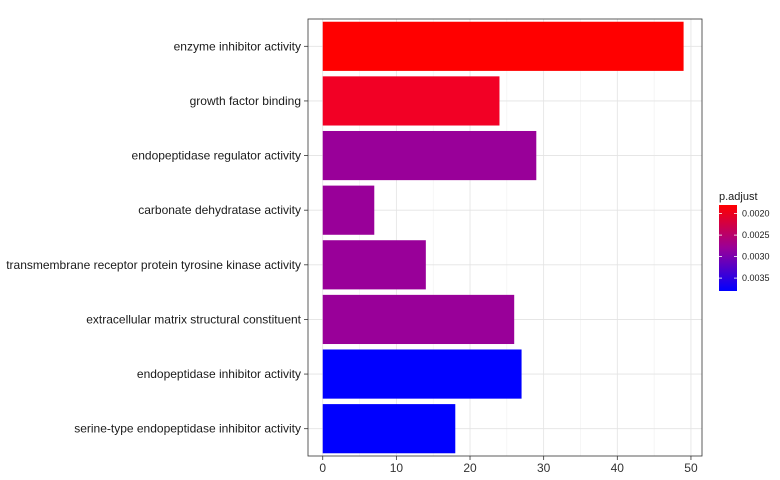 This screenshot has width=780, height=480. Describe the element at coordinates (756, 257) in the screenshot. I see `legend-label: 0.0030` at that location.